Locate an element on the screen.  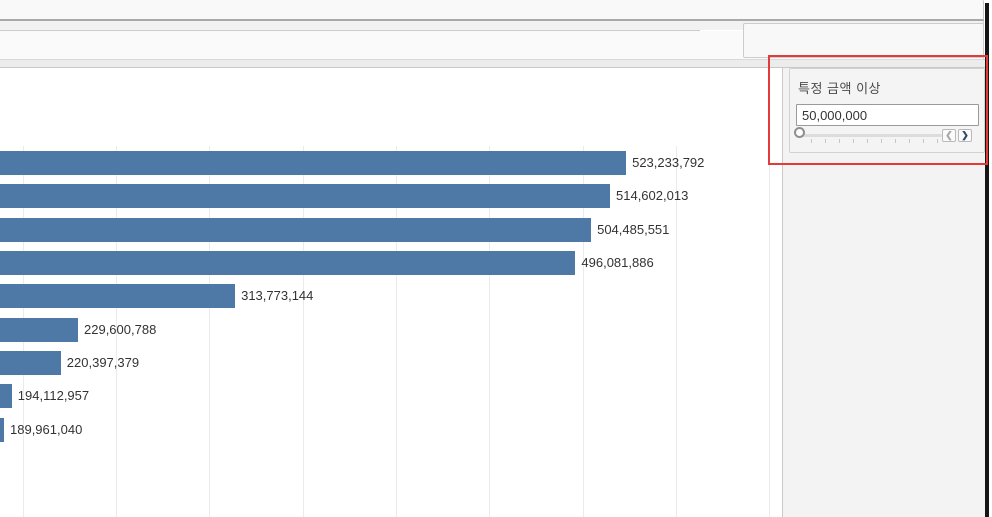
parameter-slider-thumb is located at coordinates (799, 132).